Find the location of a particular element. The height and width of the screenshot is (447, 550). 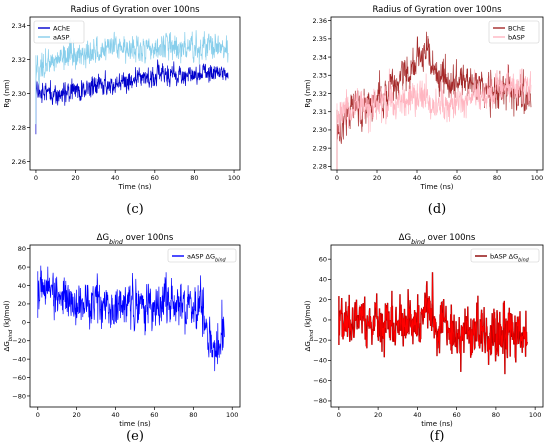

legend-label: AChE is located at coordinates (61, 28).